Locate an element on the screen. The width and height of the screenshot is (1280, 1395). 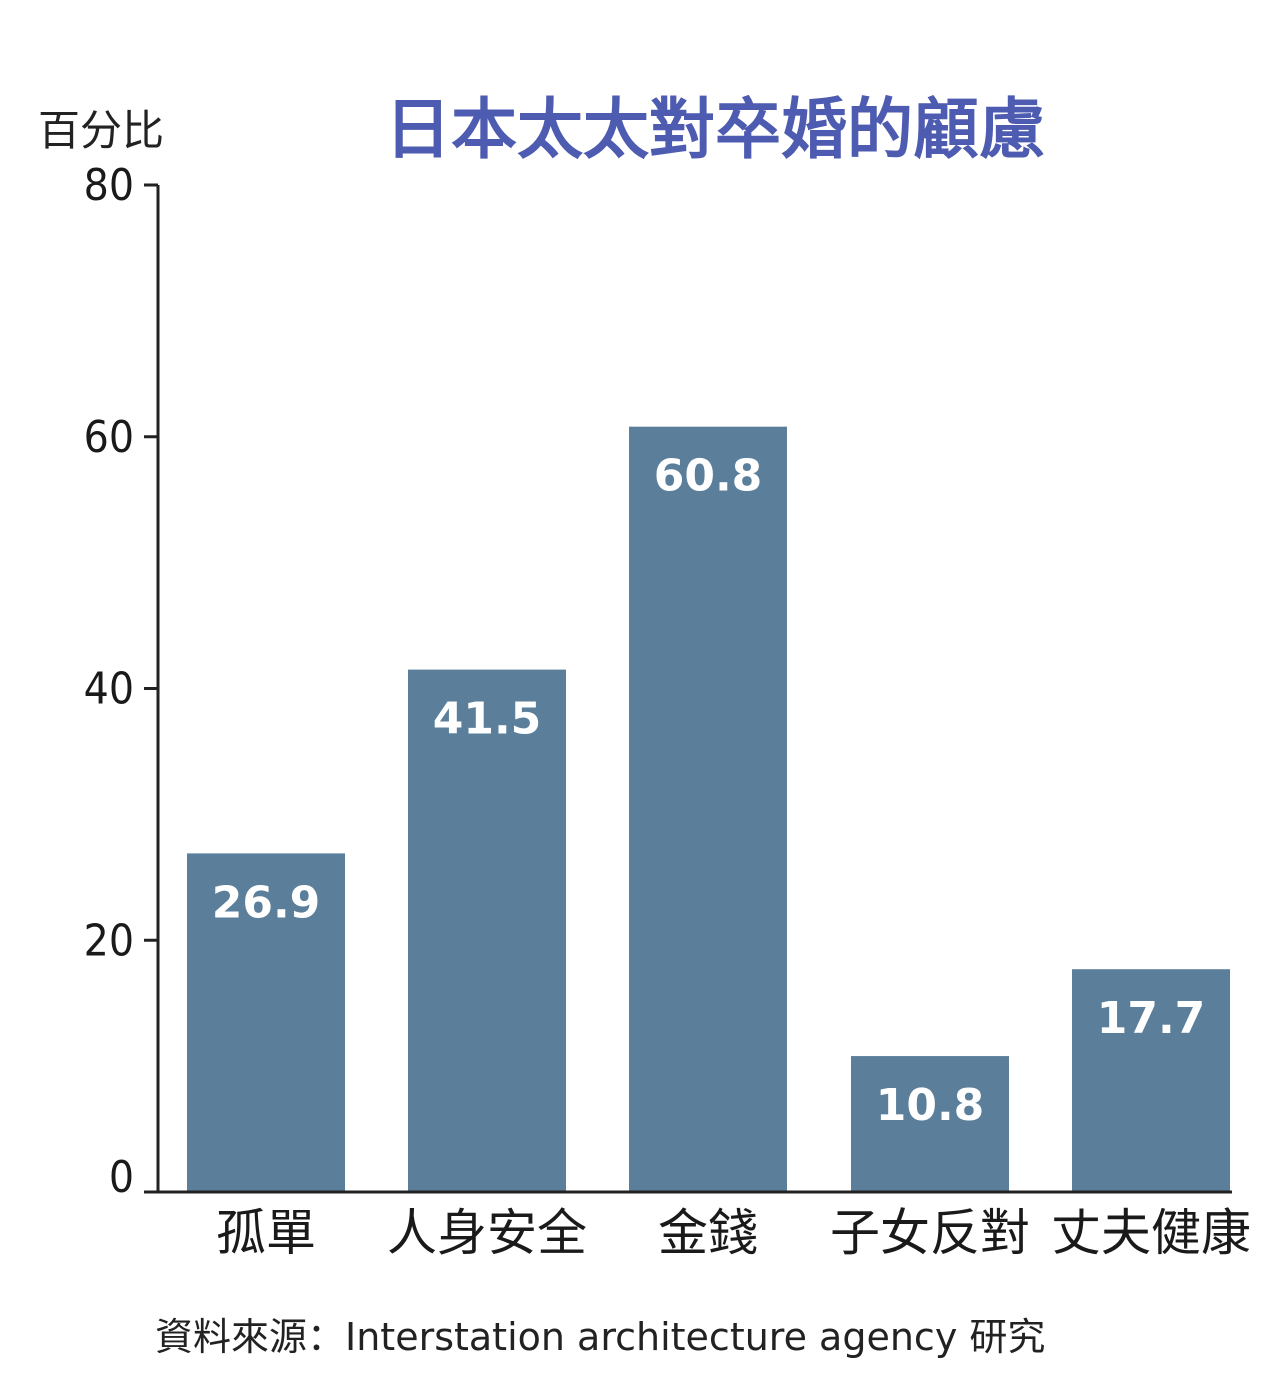
y-axis-ticks: 0 20 40 60 80 is located at coordinates (121, 681).